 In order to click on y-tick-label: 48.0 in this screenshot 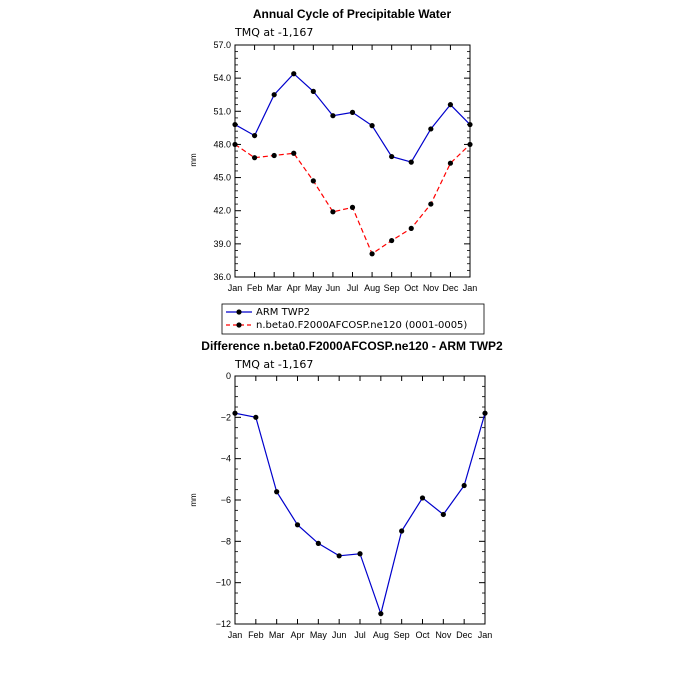, I will do `click(222, 144)`.